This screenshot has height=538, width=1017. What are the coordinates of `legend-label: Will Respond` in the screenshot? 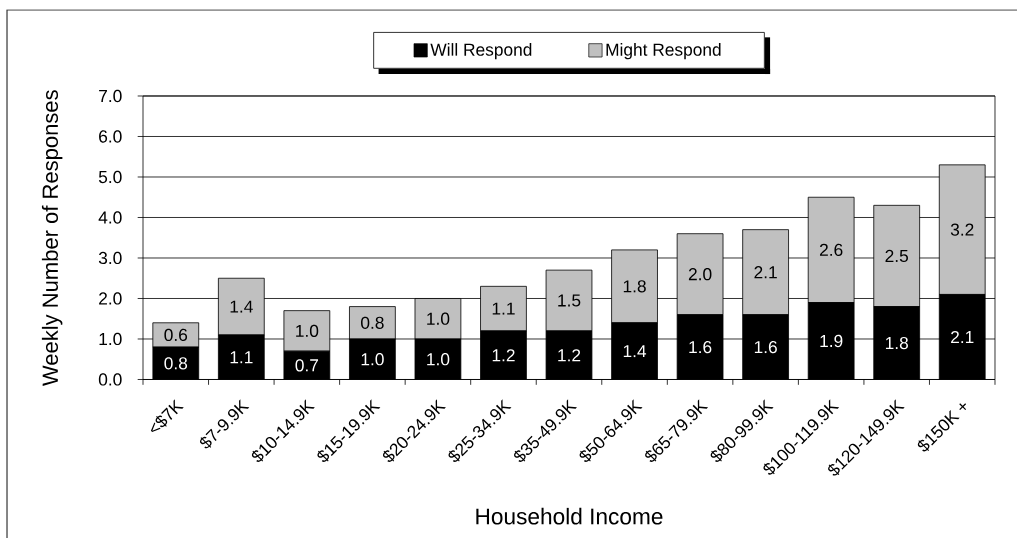 It's located at (481, 51).